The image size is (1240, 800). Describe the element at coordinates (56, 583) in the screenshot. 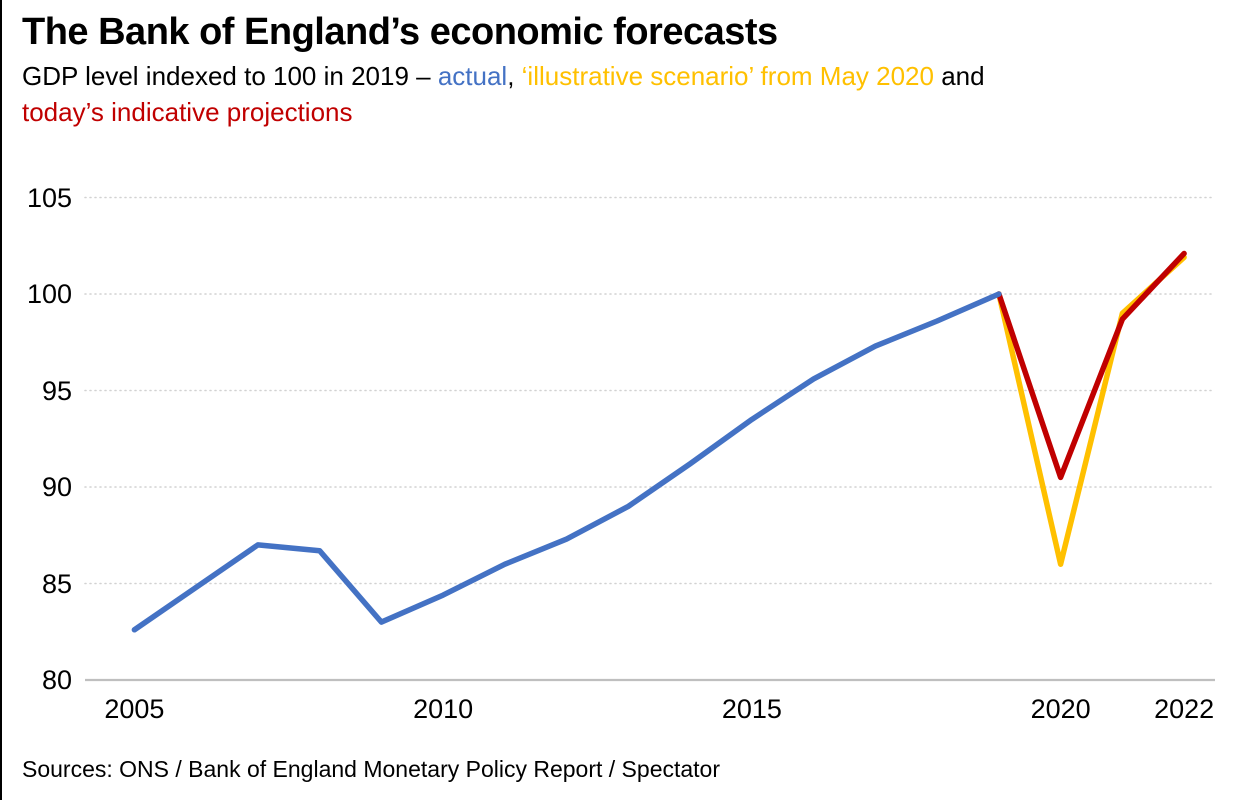

I see `y-tick-label-85: 85` at that location.